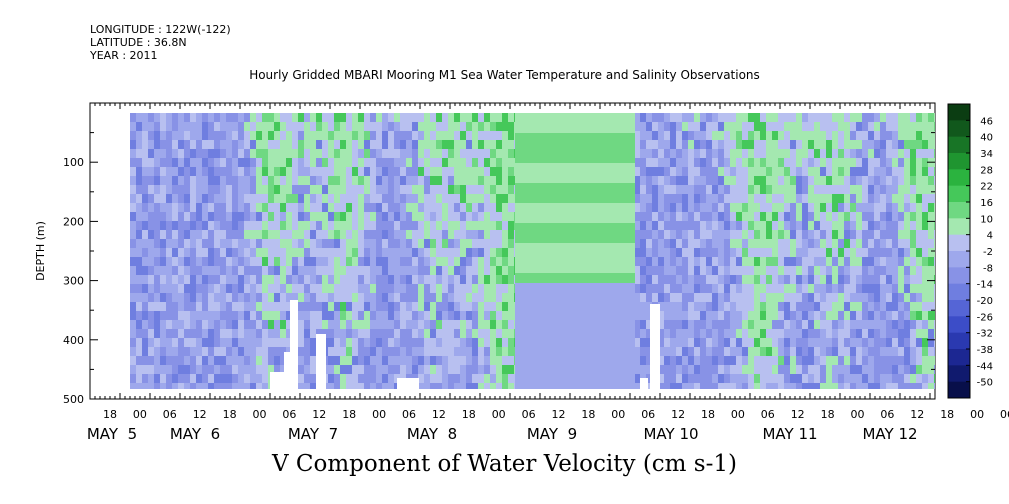  Describe the element at coordinates (648, 414) in the screenshot. I see `x-hour-label: 06` at that location.